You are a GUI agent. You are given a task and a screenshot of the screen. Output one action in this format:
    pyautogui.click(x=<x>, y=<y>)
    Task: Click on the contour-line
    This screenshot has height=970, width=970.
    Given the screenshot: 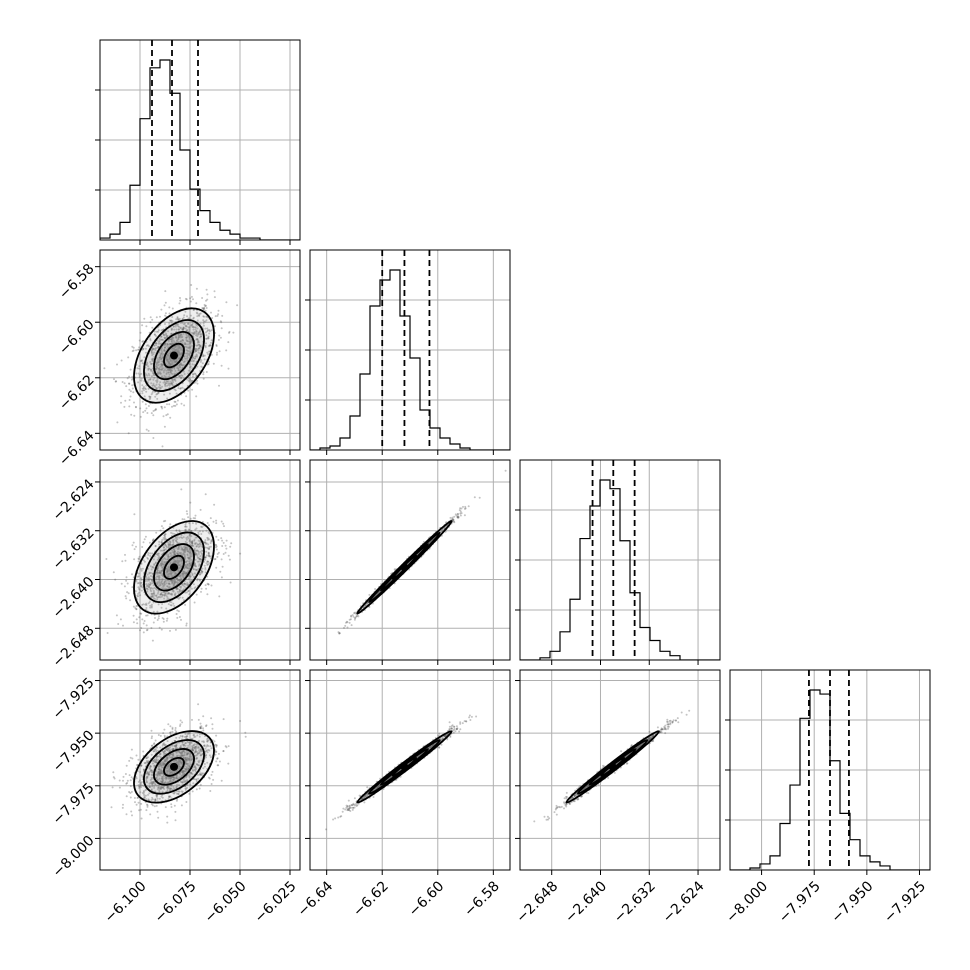 What is the action you would take?
    pyautogui.click(x=174, y=356)
    